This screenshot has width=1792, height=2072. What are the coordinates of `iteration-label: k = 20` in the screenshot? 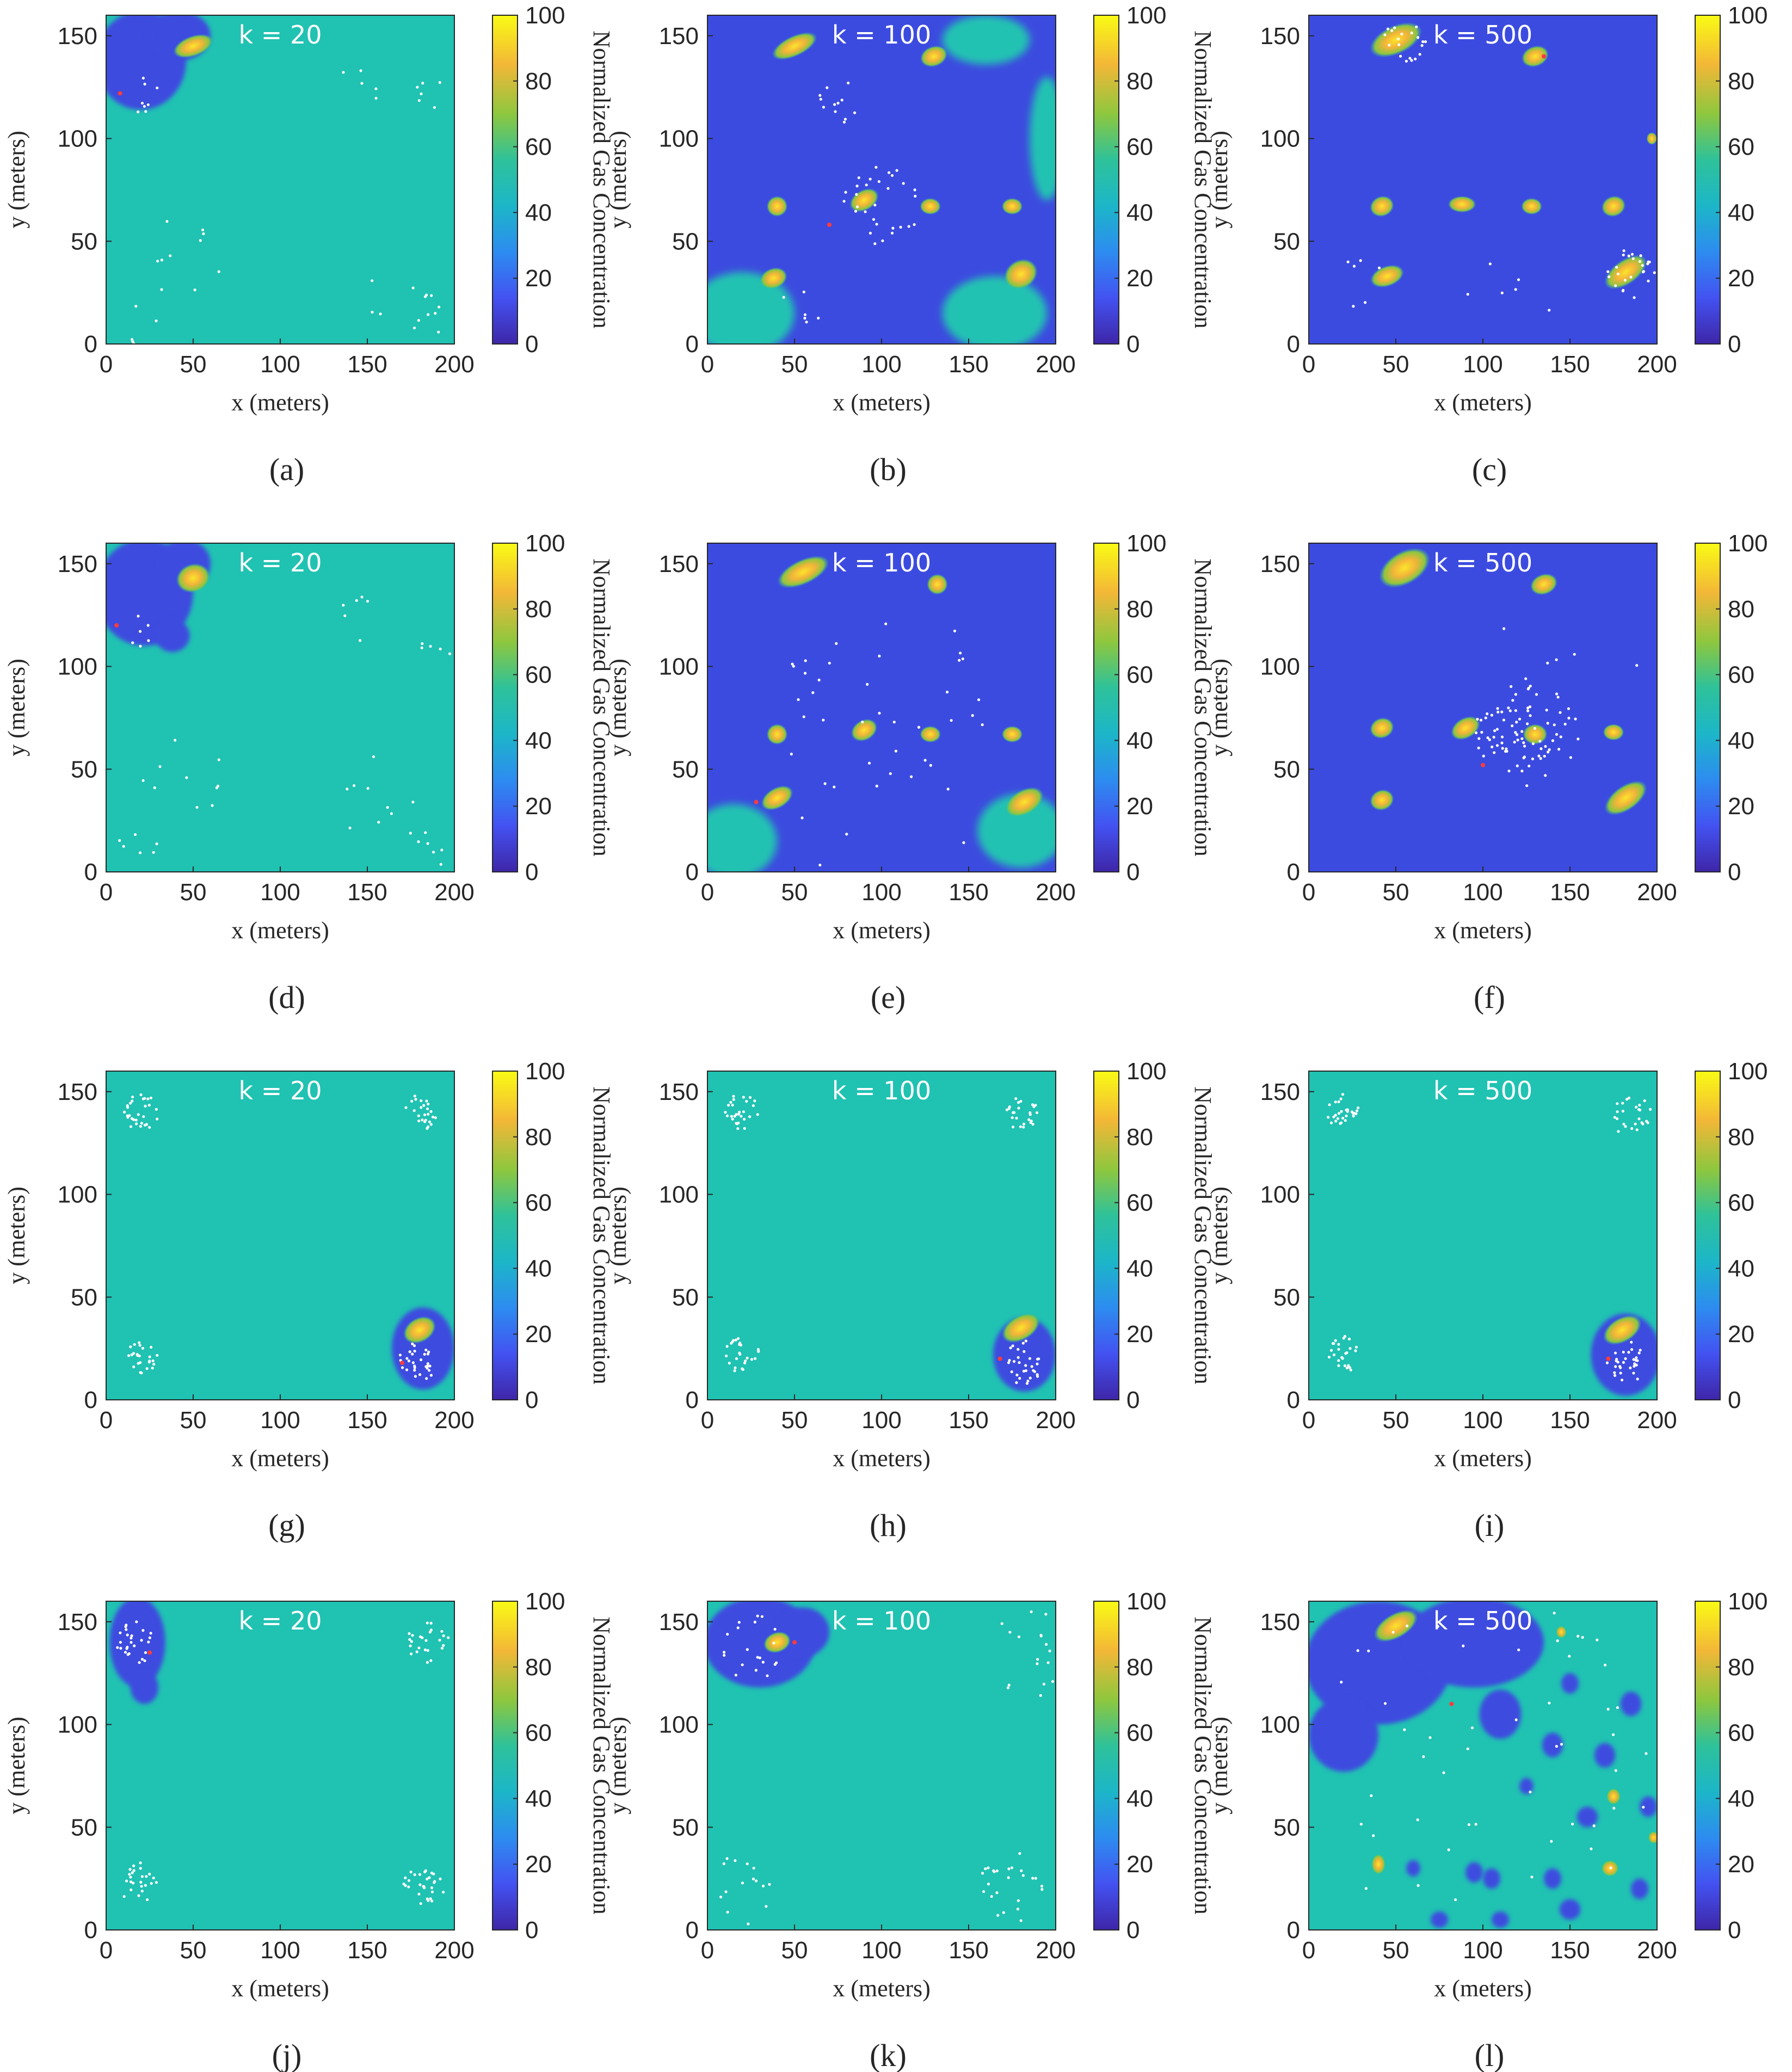 It's located at (281, 1621).